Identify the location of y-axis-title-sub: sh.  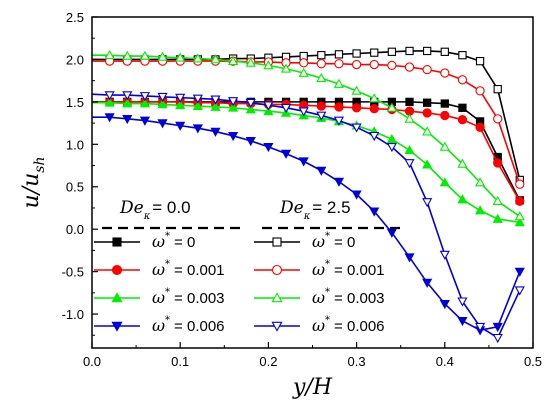
(40, 165).